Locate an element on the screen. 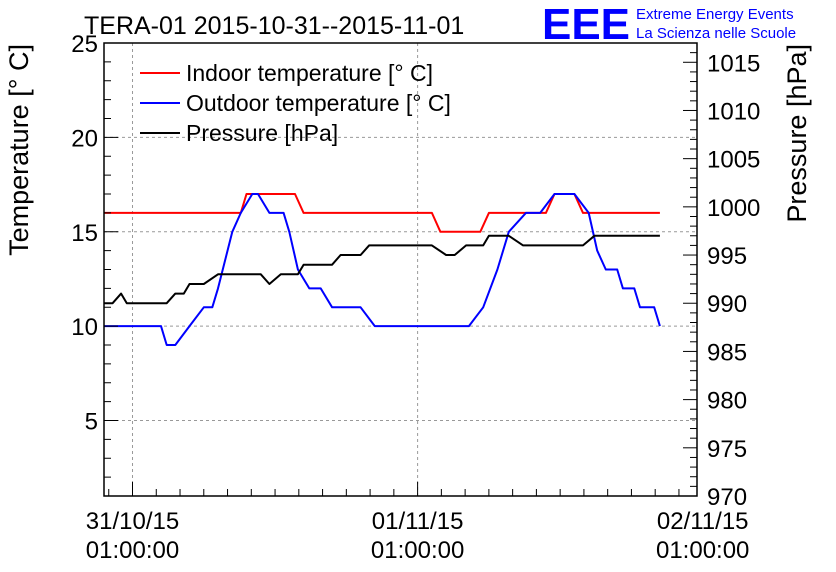 The height and width of the screenshot is (572, 836). x-tick-label-date: 01/11/15 is located at coordinates (418, 521).